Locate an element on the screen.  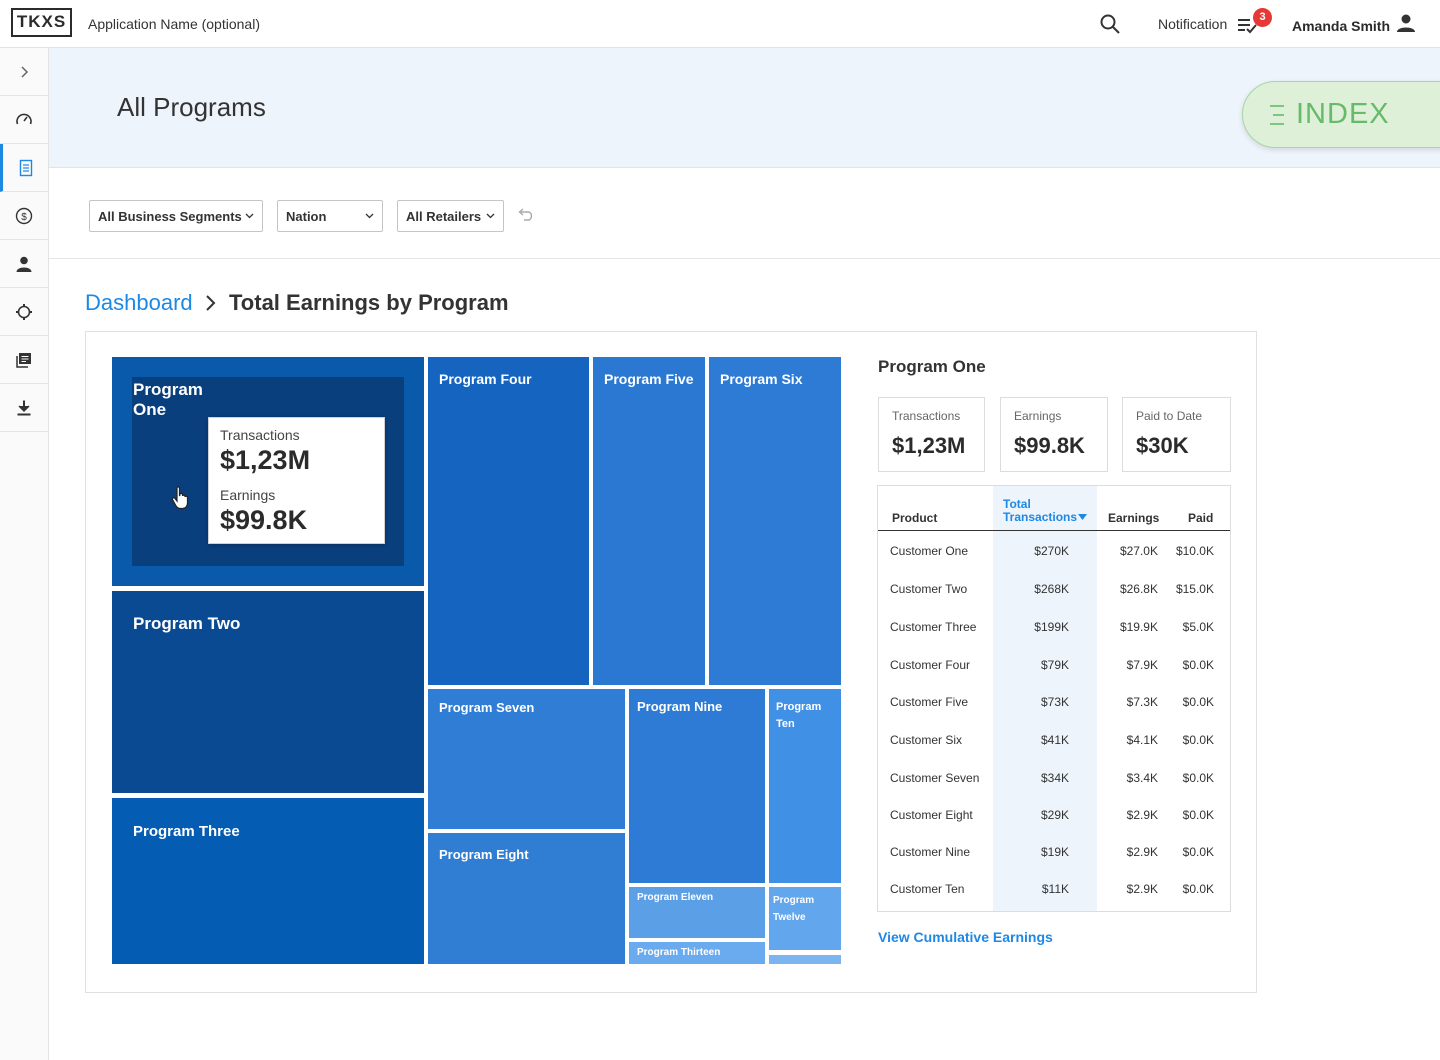
cell-product: Customer Eight is located at coordinates (931, 815).